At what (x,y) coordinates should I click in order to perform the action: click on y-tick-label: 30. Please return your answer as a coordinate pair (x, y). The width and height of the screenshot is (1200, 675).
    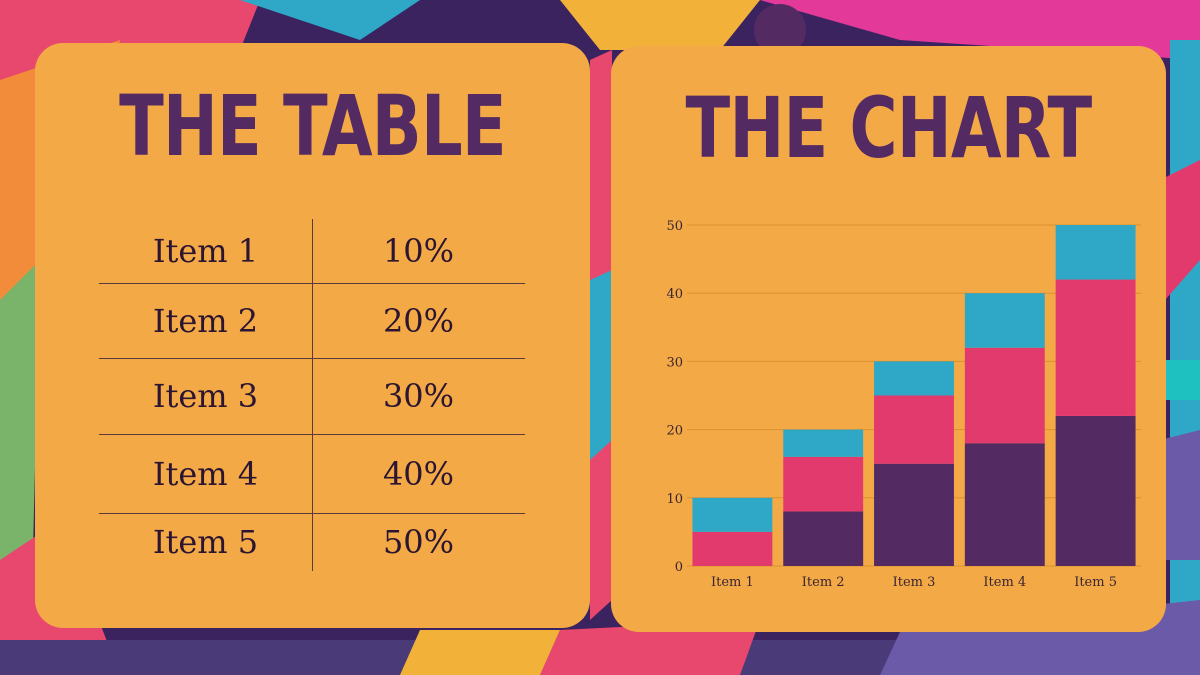
    Looking at the image, I should click on (674, 362).